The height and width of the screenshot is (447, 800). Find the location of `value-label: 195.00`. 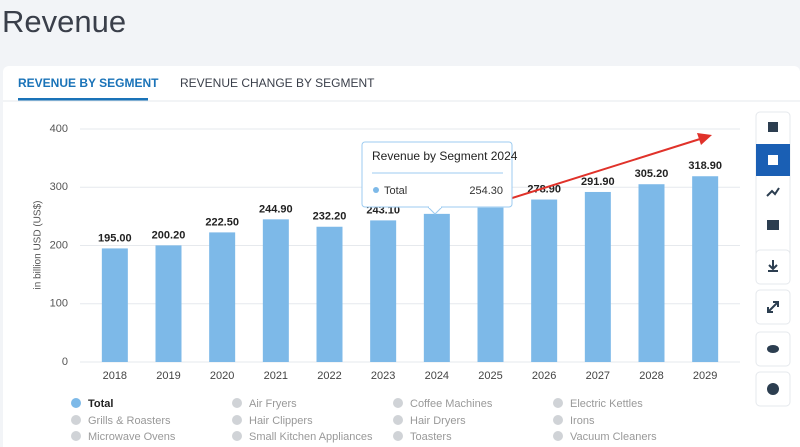

value-label: 195.00 is located at coordinates (115, 238).